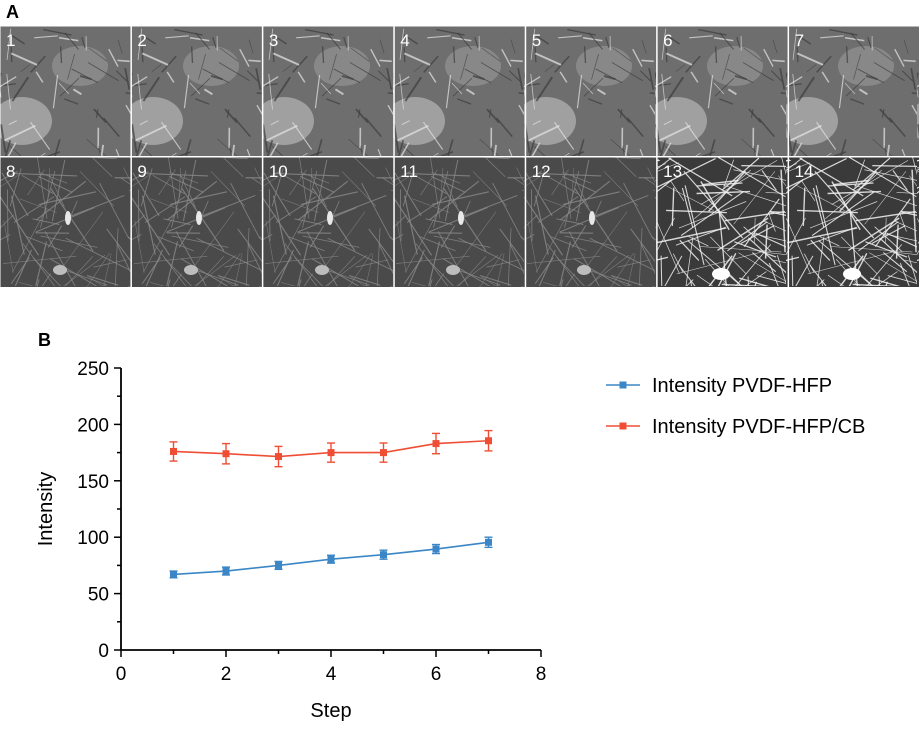  What do you see at coordinates (722, 222) in the screenshot?
I see `sem-image-13: 13` at bounding box center [722, 222].